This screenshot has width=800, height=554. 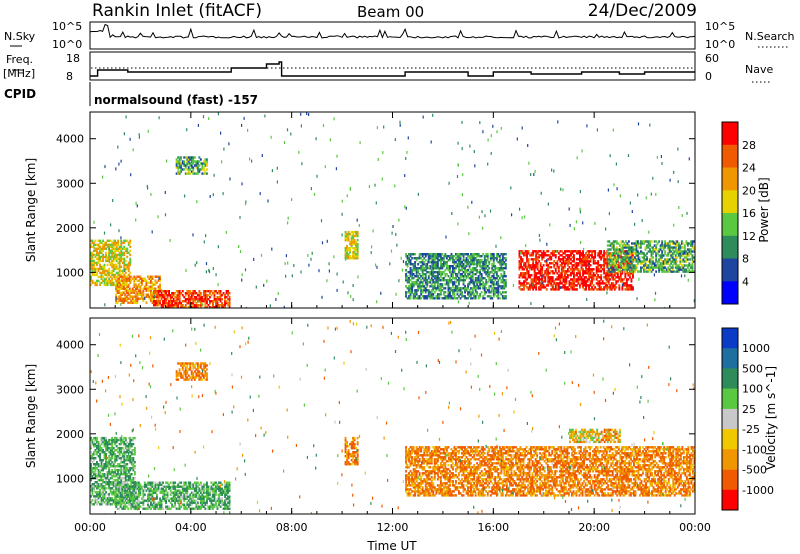 I want to click on noise-panel: N.Sky 10^5 10^0 10^5 10^0 N.Search, so click(x=399, y=35).